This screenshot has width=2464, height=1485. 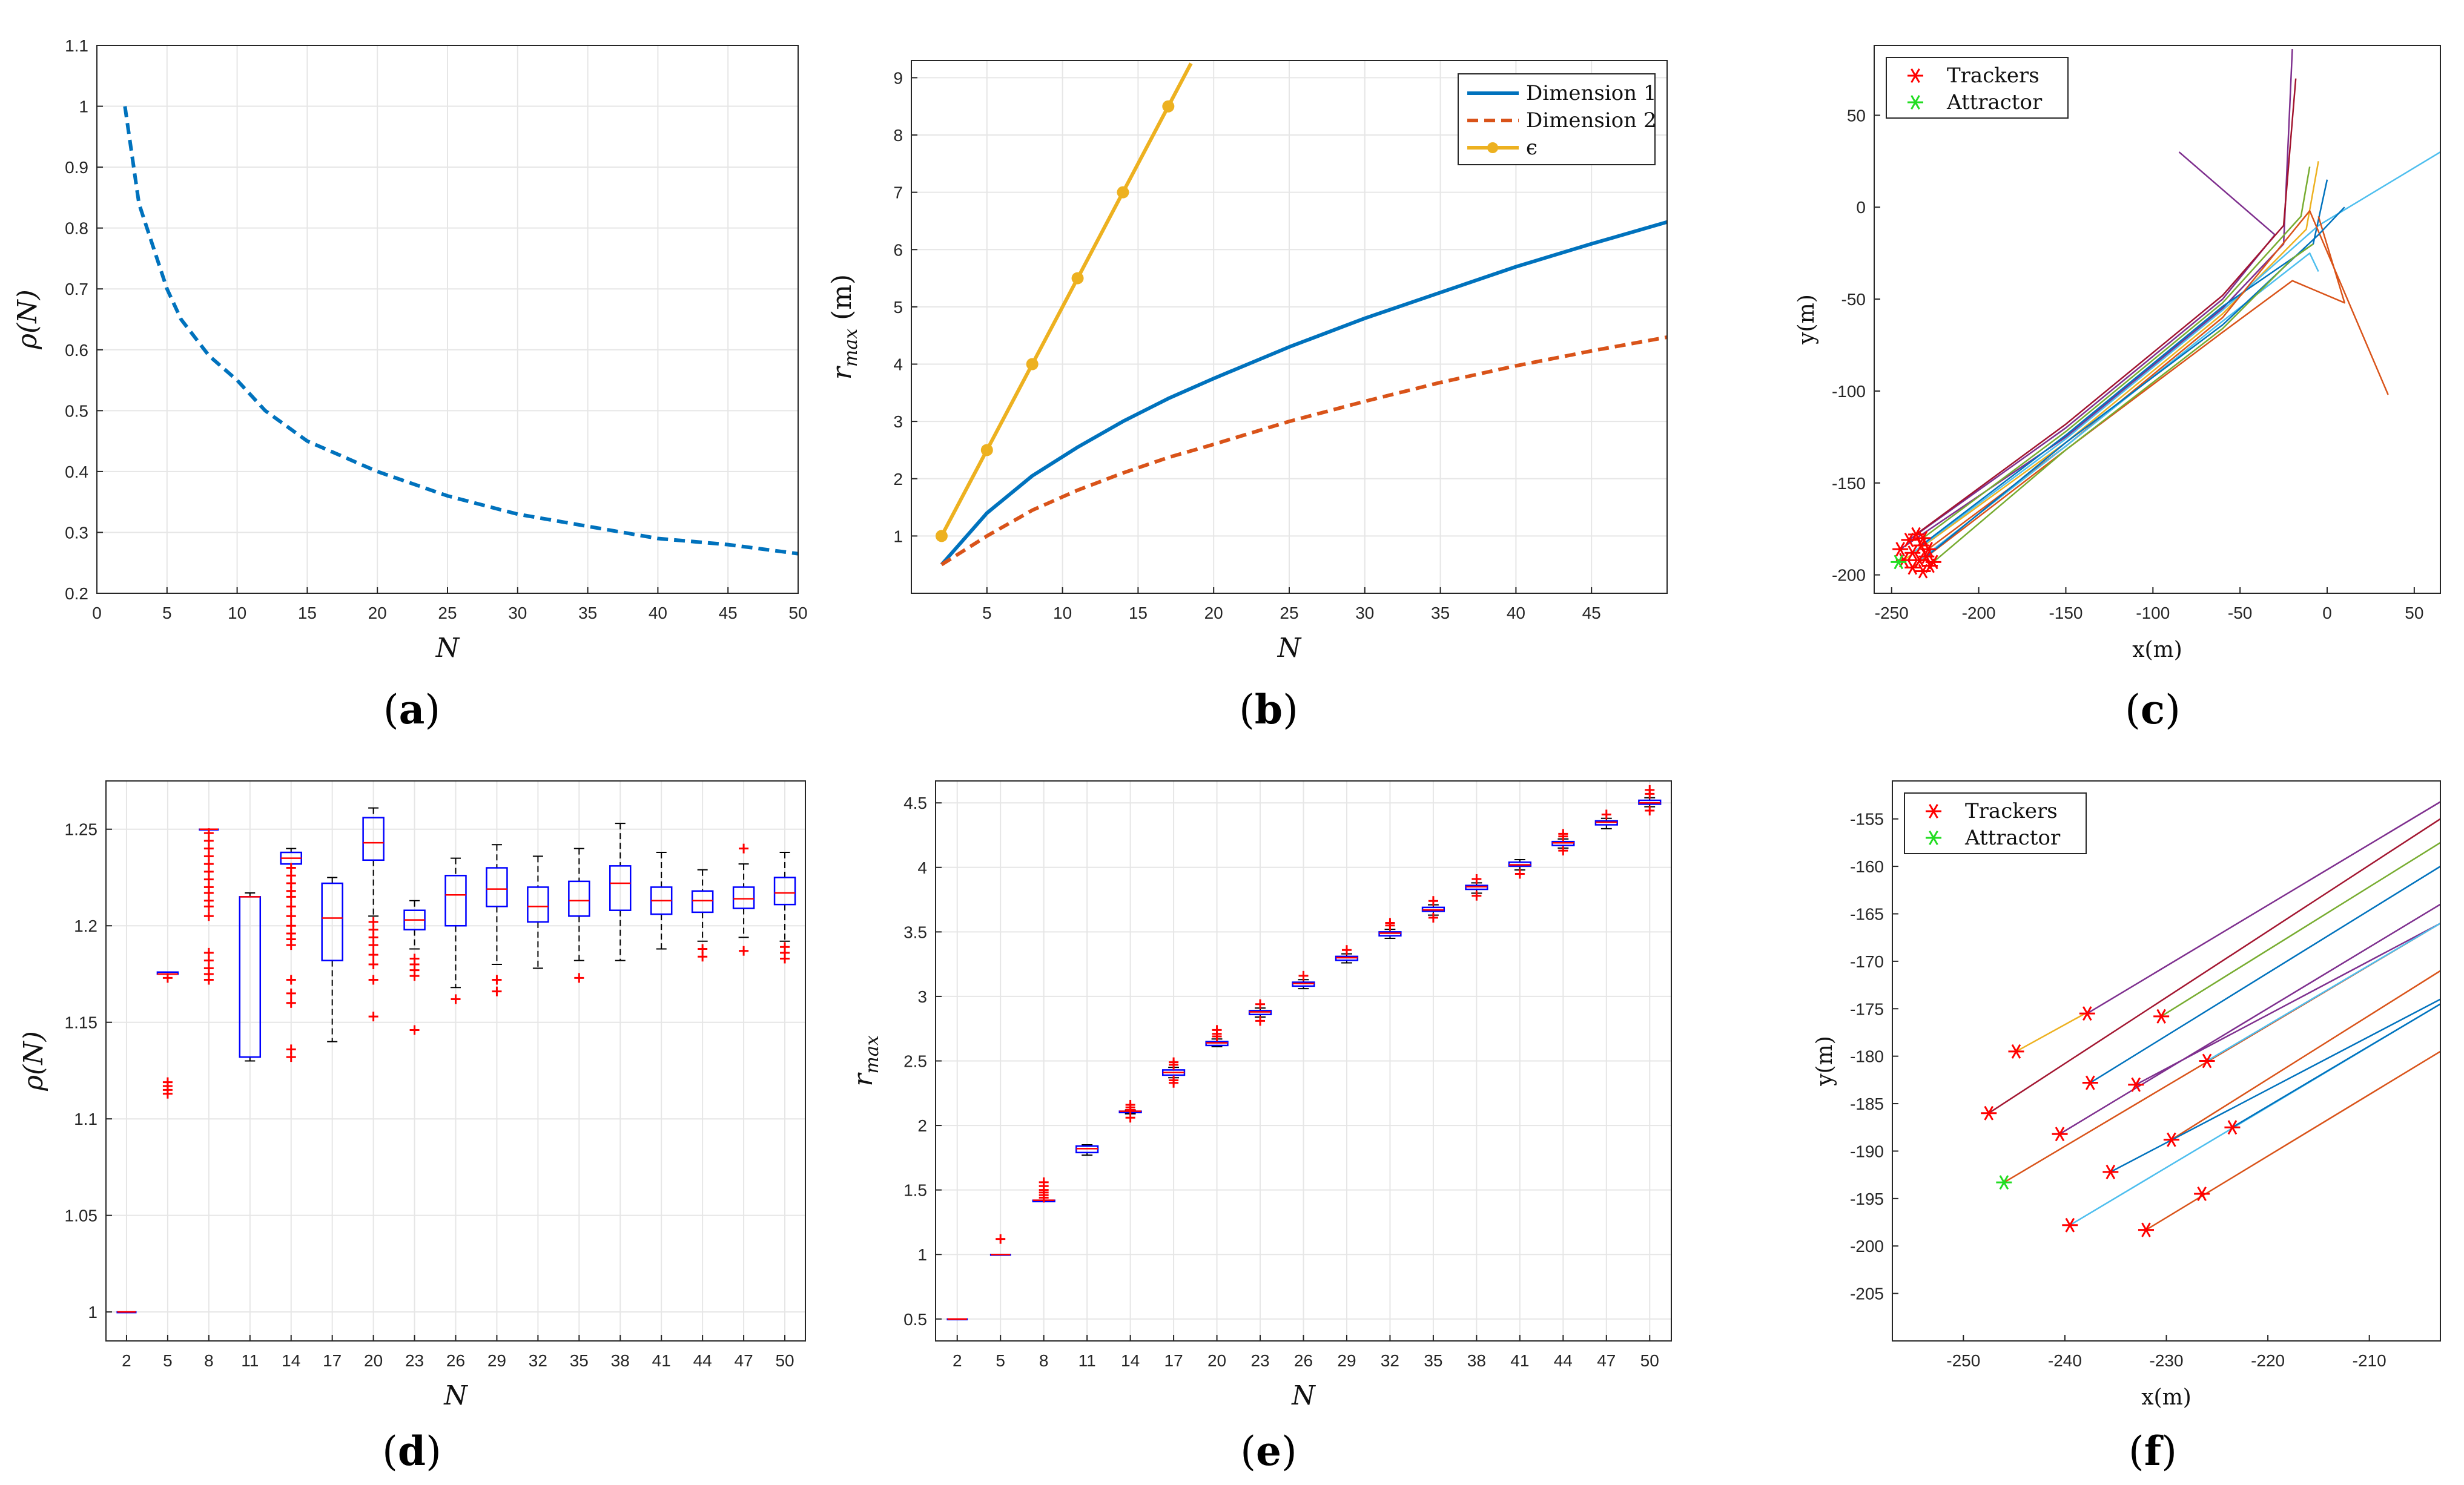 I want to click on x-tick-label-d: 23, so click(x=414, y=1360).